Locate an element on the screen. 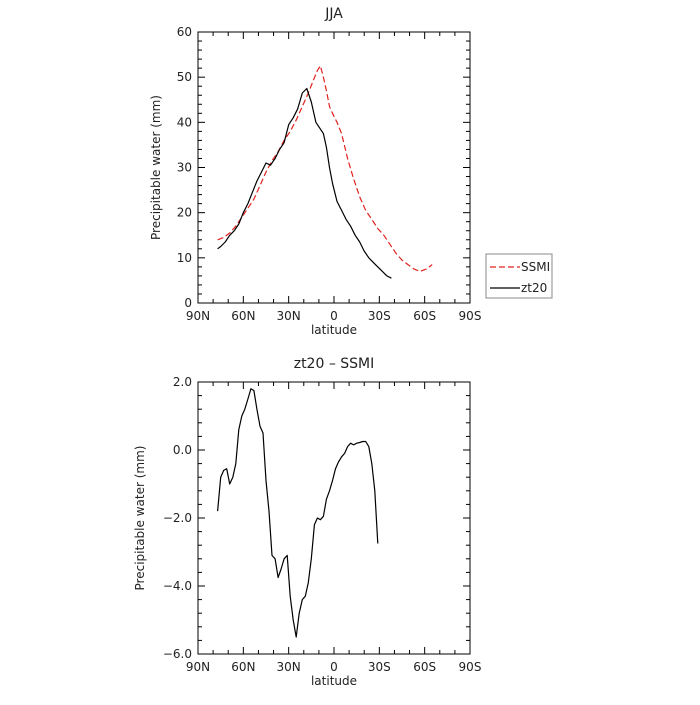  legend-label-zt20: zt20 is located at coordinates (534, 288).